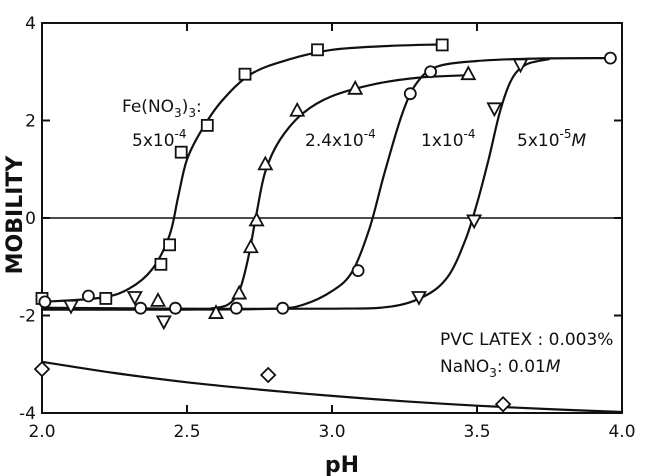  What do you see at coordinates (621, 432) in the screenshot?
I see `x-tick-label: 4.0` at bounding box center [621, 432].